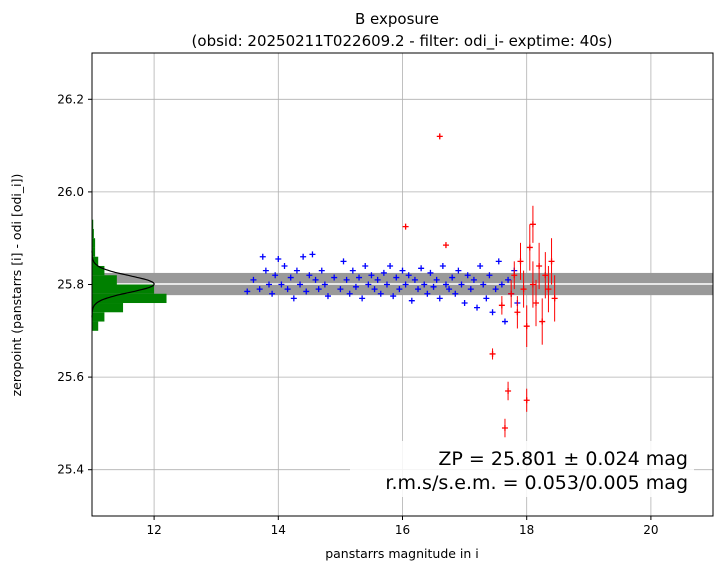 This screenshot has width=722, height=572. What do you see at coordinates (278, 530) in the screenshot?
I see `x-tick-label: 14` at bounding box center [278, 530].